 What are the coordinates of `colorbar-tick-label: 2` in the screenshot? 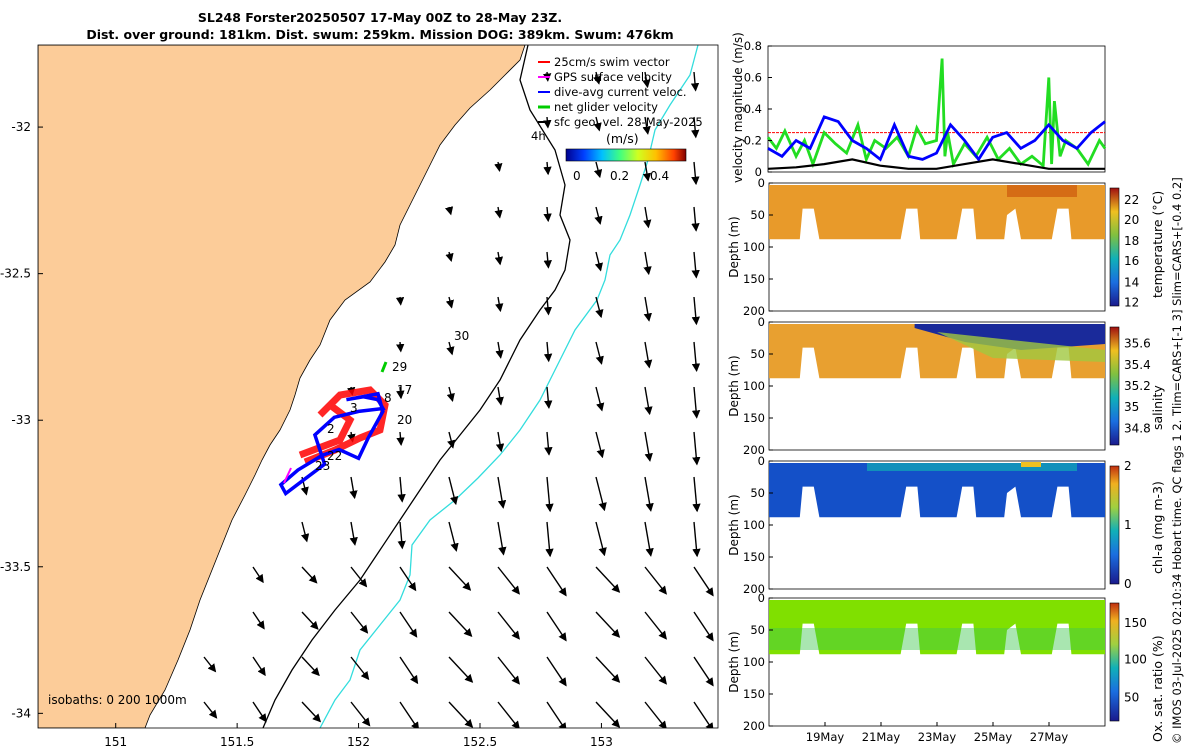 It's located at (1128, 466).